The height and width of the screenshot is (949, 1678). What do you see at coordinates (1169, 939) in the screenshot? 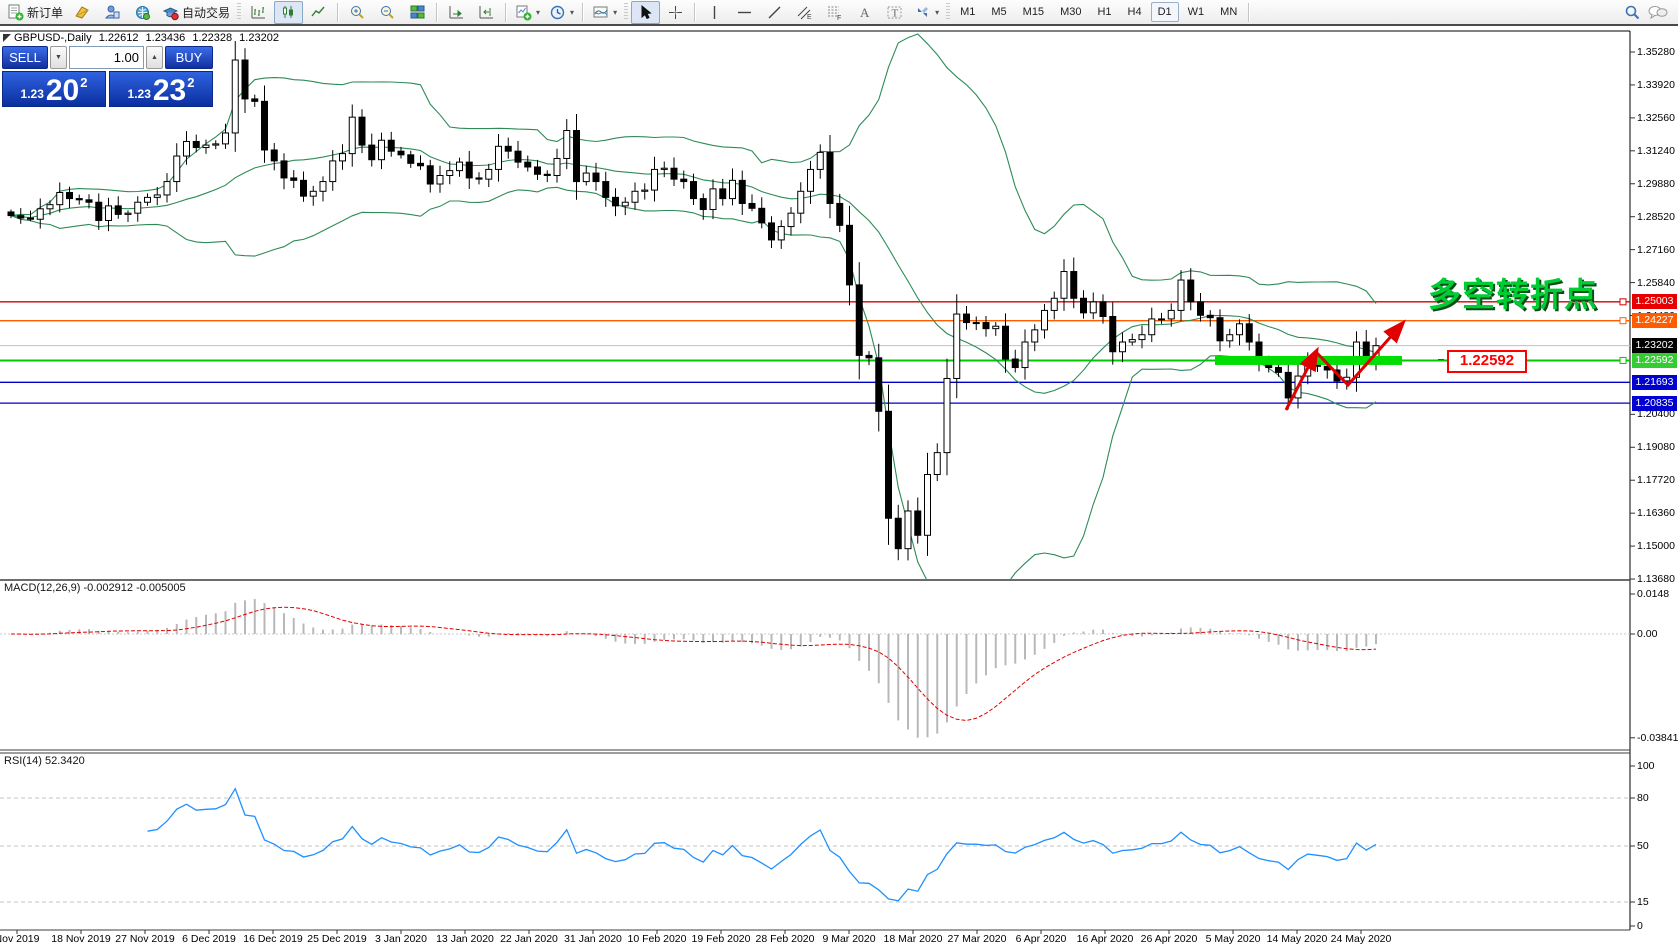
I see `date-tick-label: 26 Apr 2020` at bounding box center [1169, 939].